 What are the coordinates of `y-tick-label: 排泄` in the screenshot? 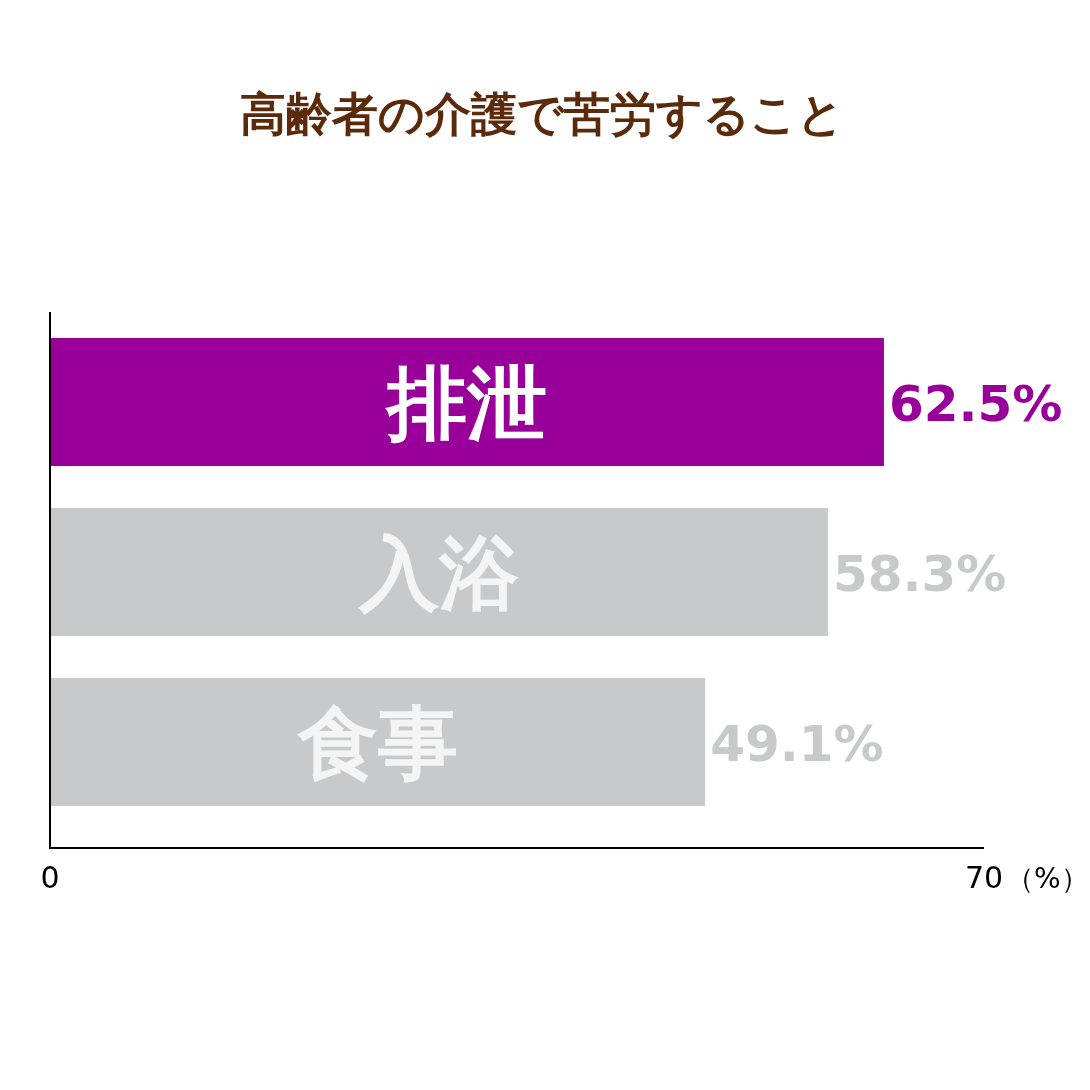 It's located at (465, 403).